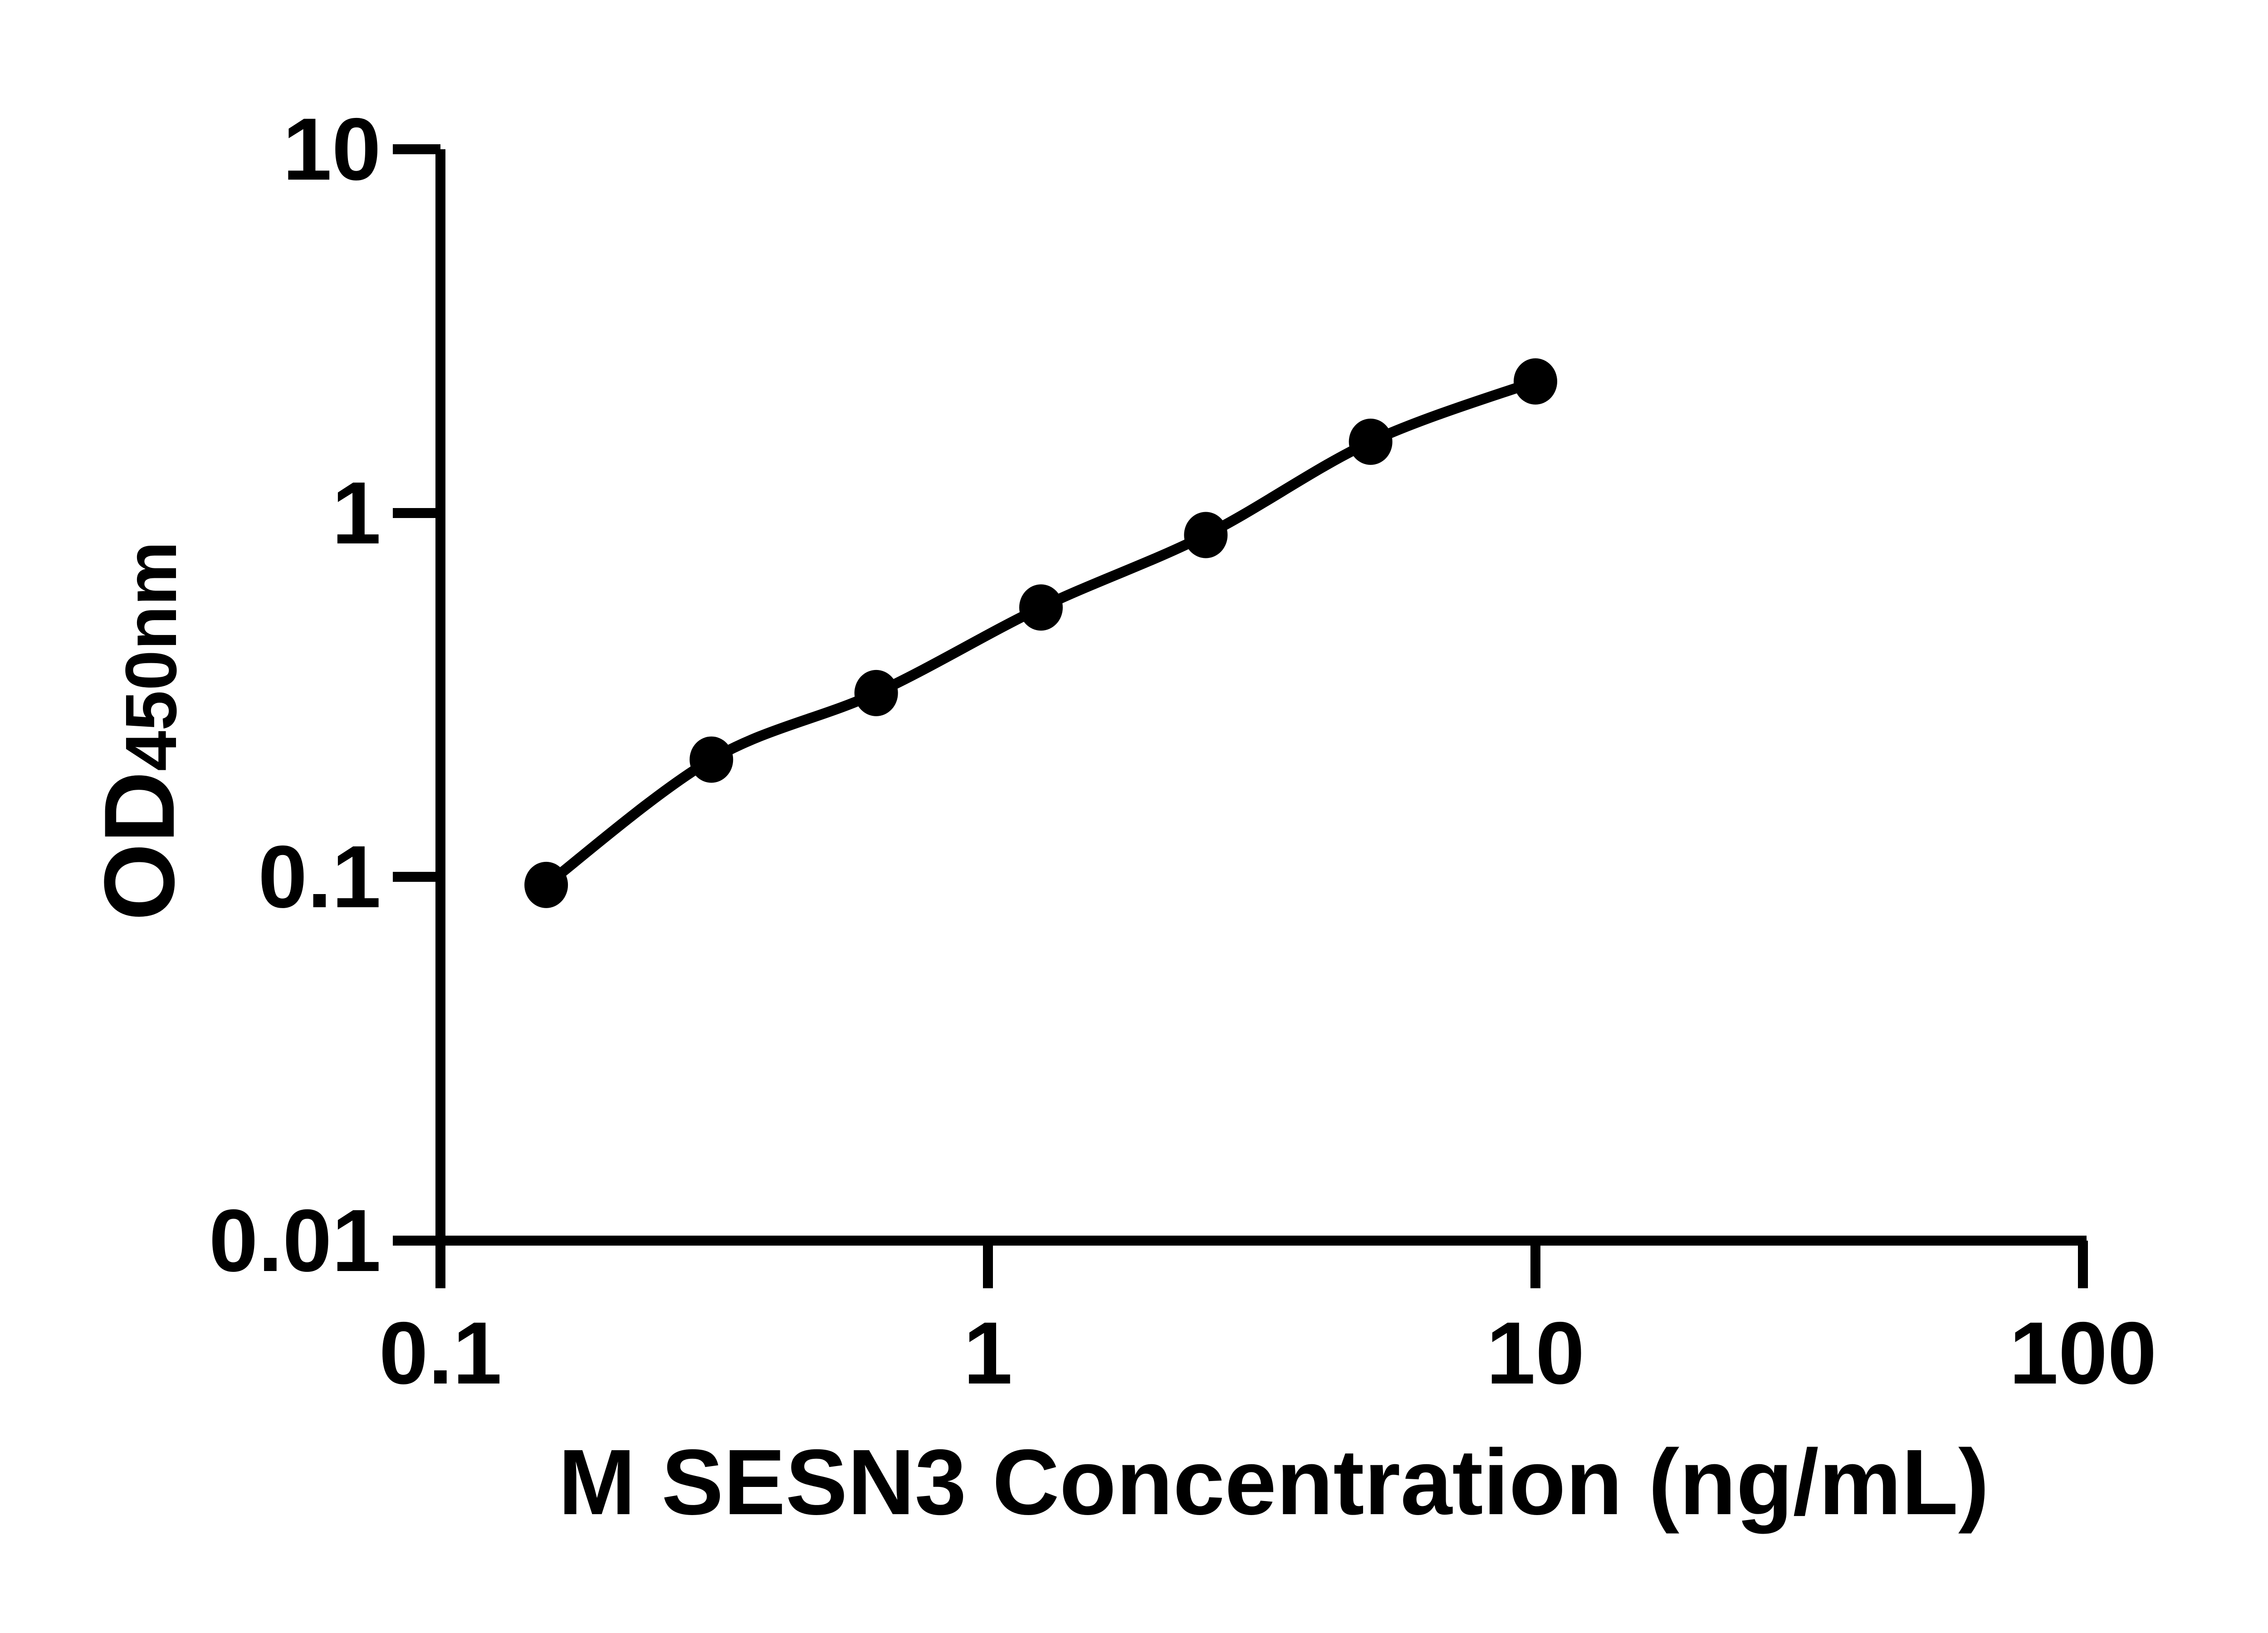 The image size is (2268, 1633). I want to click on x-tick-labels: 0.1 1 10 100, so click(1268, 1353).